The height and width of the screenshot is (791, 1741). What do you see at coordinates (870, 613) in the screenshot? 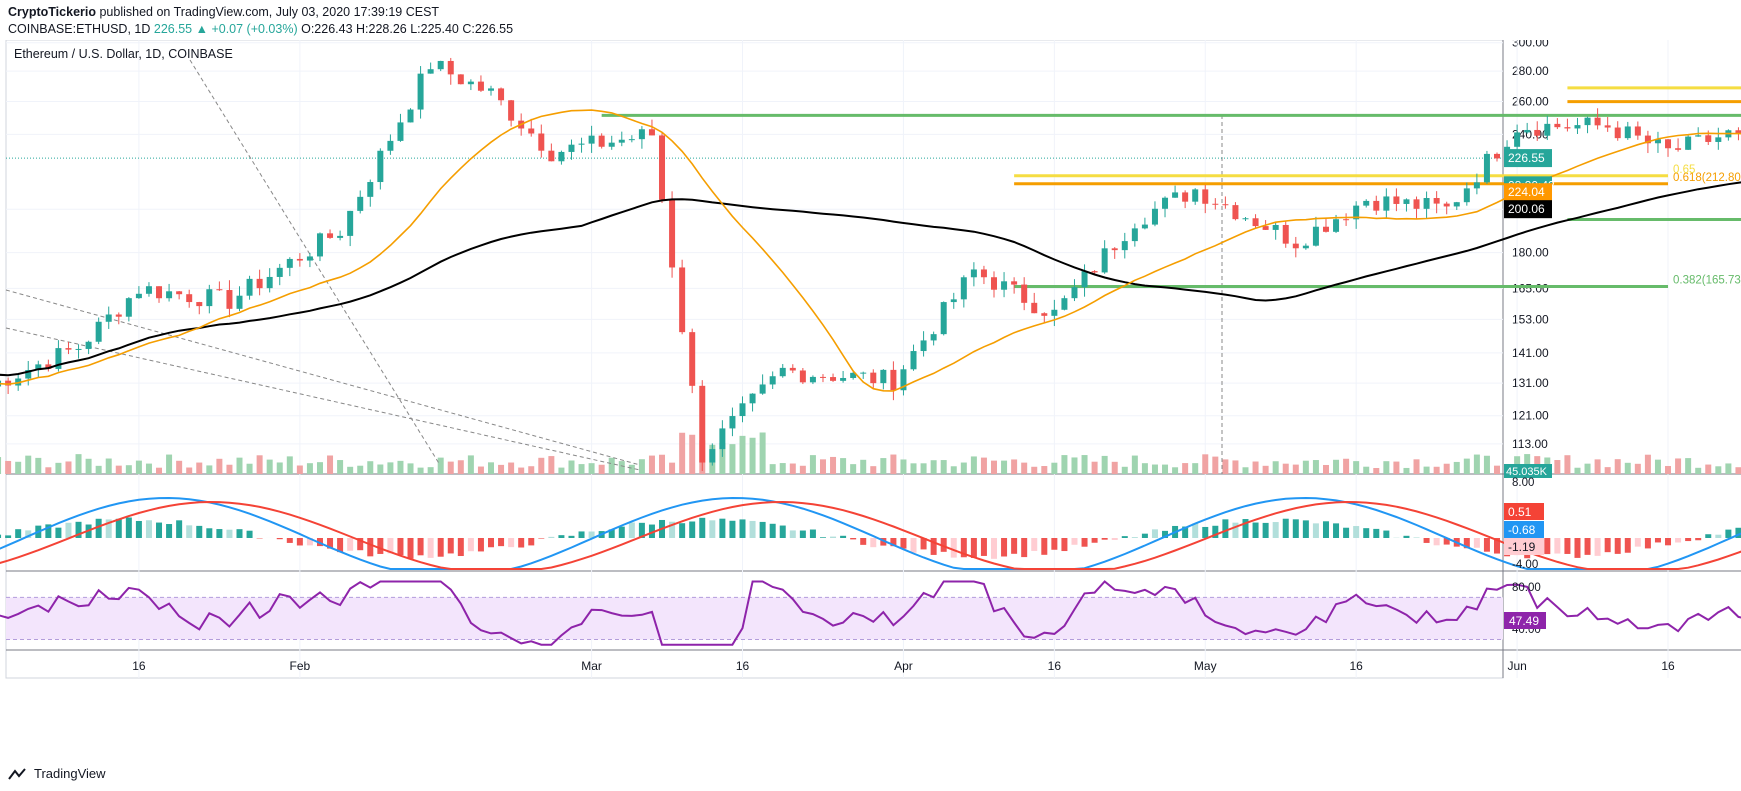
I see `rsi-line` at bounding box center [870, 613].